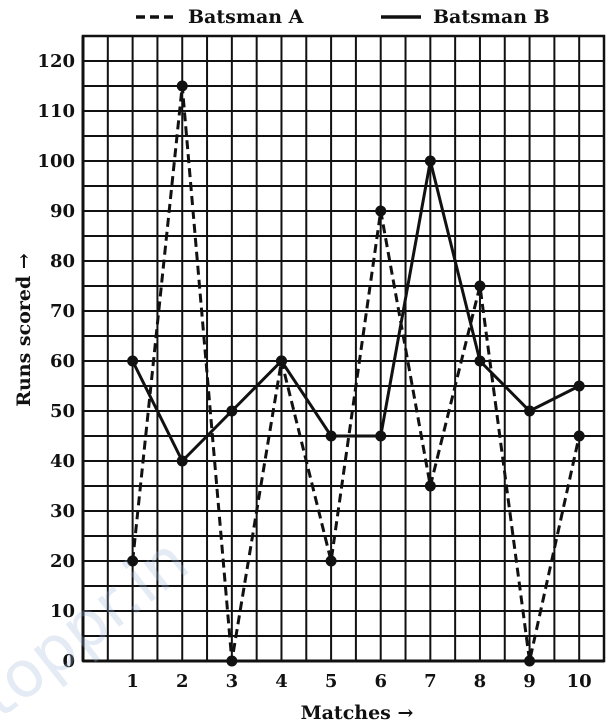  What do you see at coordinates (343, 17) in the screenshot?
I see `legend: Batsman A Batsman B` at bounding box center [343, 17].